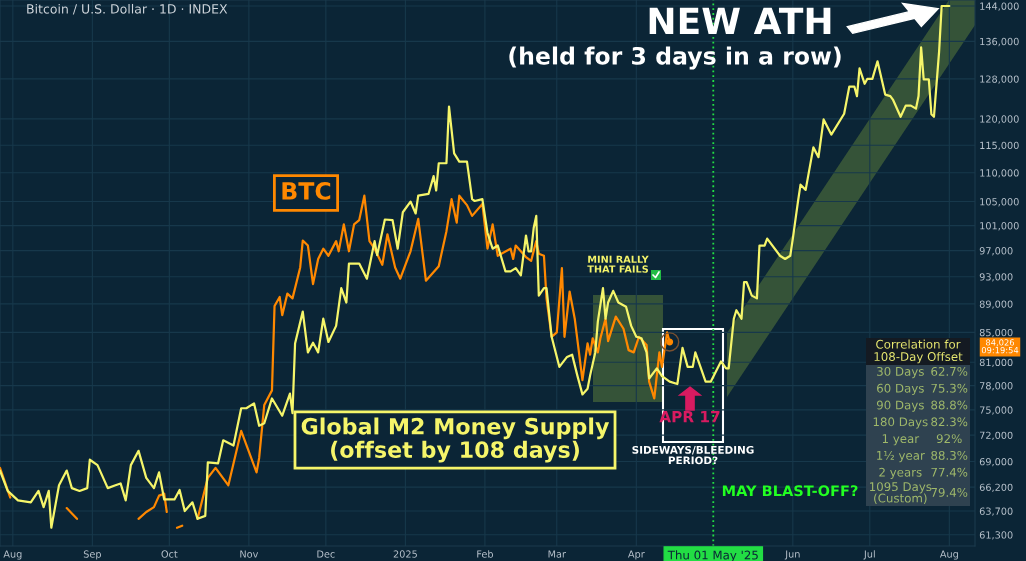  I want to click on y-tick-label: 89,000, so click(996, 304).